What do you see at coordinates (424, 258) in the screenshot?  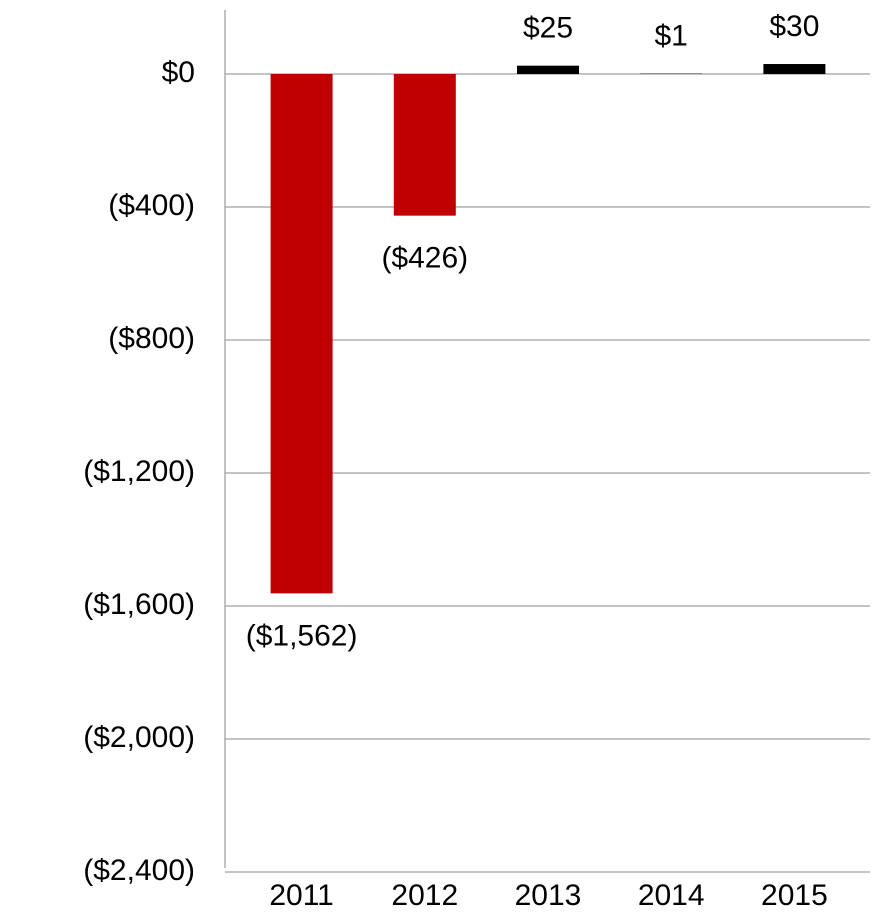 I see `data-label: ($426)` at bounding box center [424, 258].